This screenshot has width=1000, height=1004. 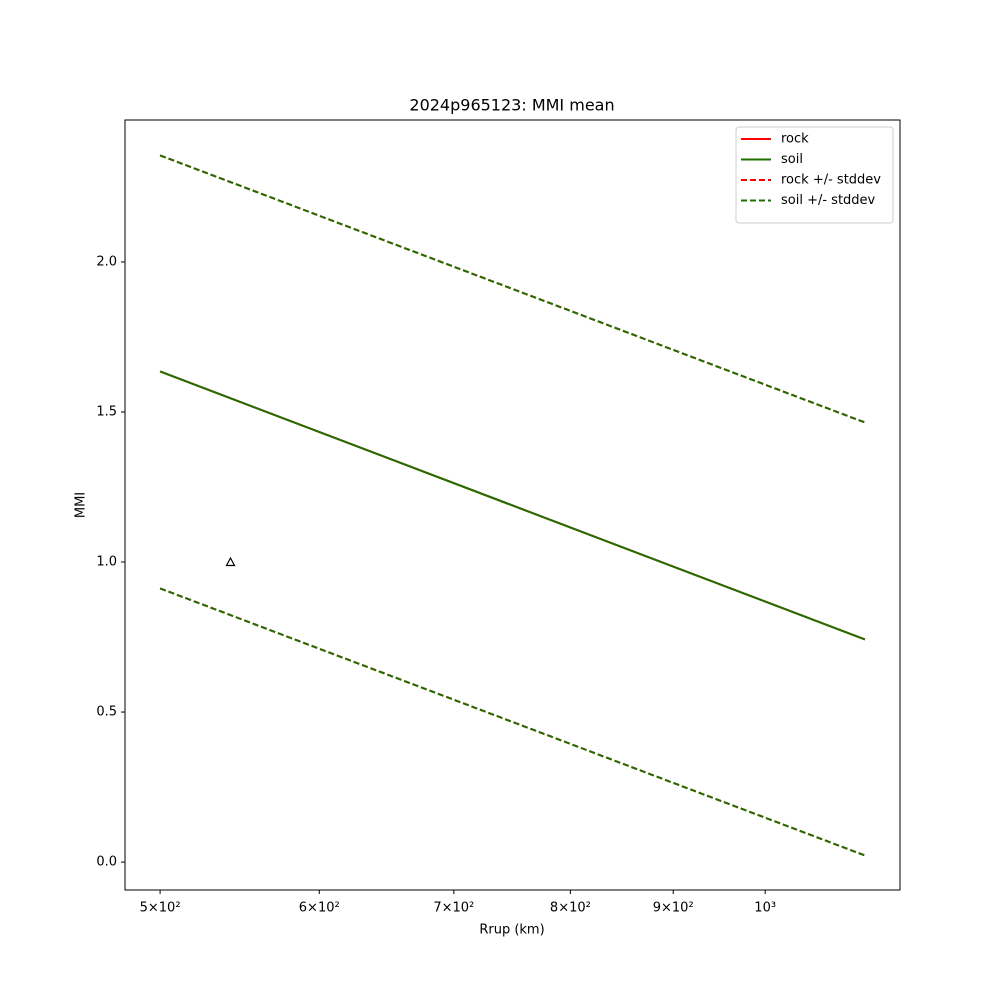 What do you see at coordinates (511, 105) in the screenshot?
I see `chart-title: 2024p965123: MMI mean` at bounding box center [511, 105].